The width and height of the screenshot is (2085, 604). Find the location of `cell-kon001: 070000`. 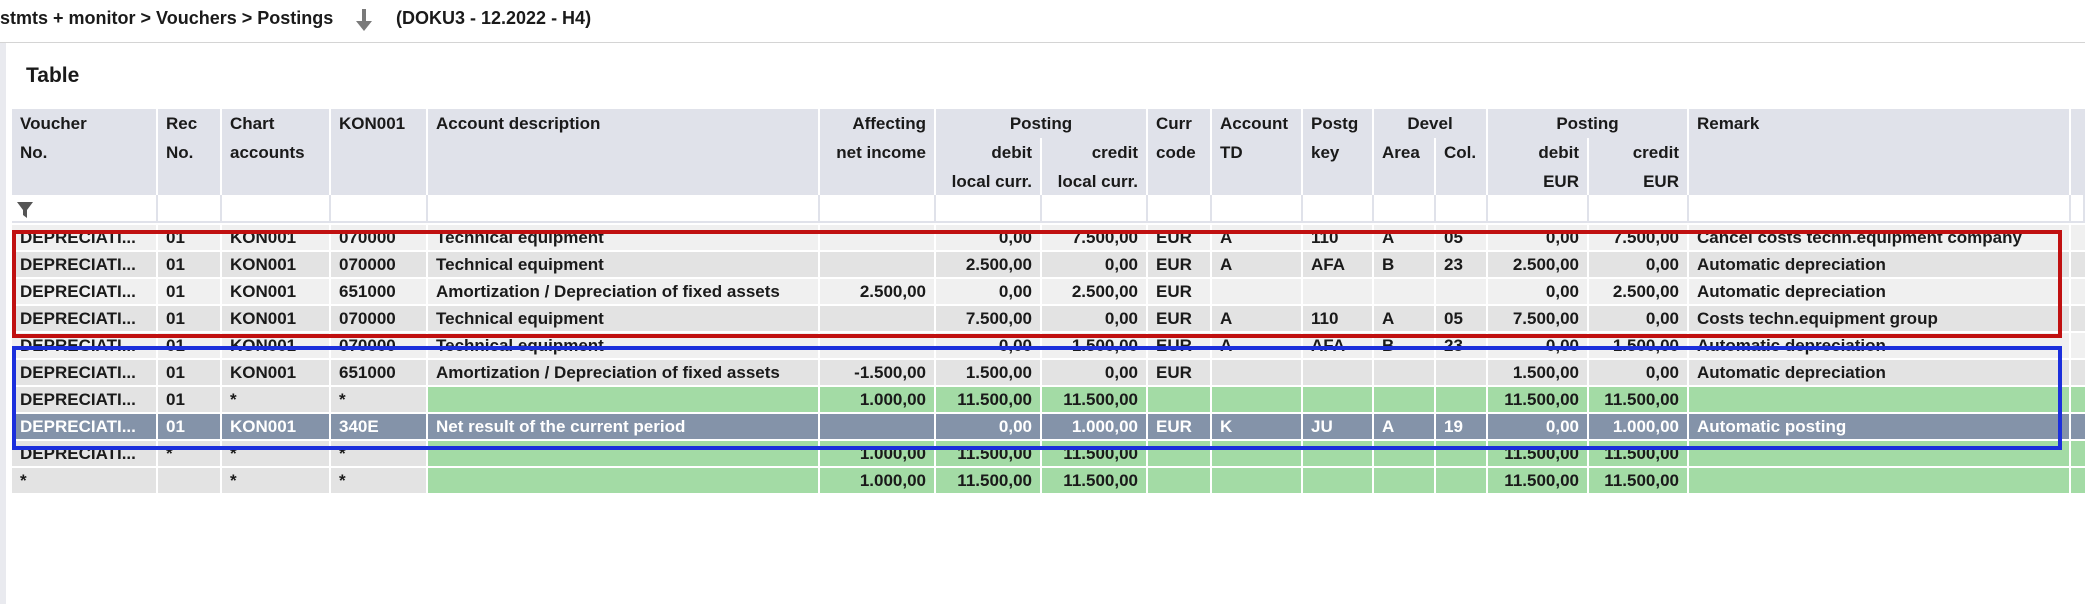

cell-kon001: 070000 is located at coordinates (379, 265).